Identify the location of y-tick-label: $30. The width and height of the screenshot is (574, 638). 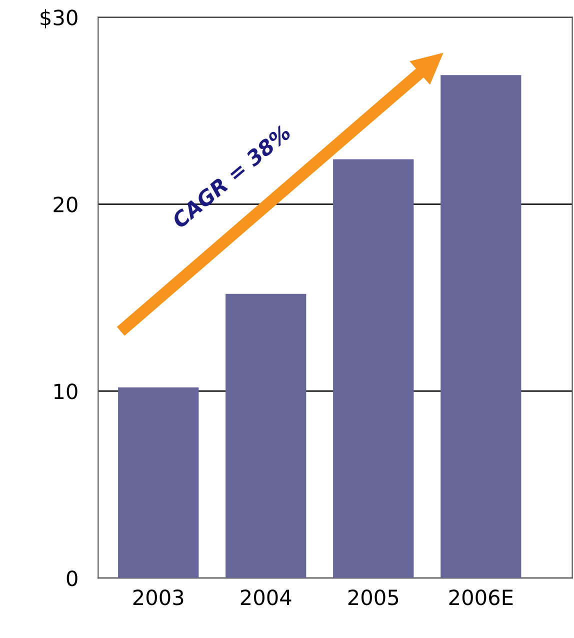
(59, 18).